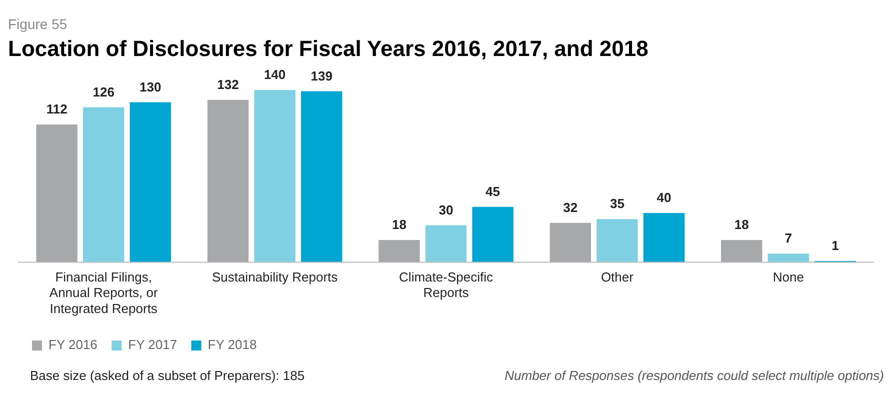 Image resolution: width=892 pixels, height=420 pixels. What do you see at coordinates (167, 375) in the screenshot?
I see `text: Base size (asked of a subset of Preparers): 185` at bounding box center [167, 375].